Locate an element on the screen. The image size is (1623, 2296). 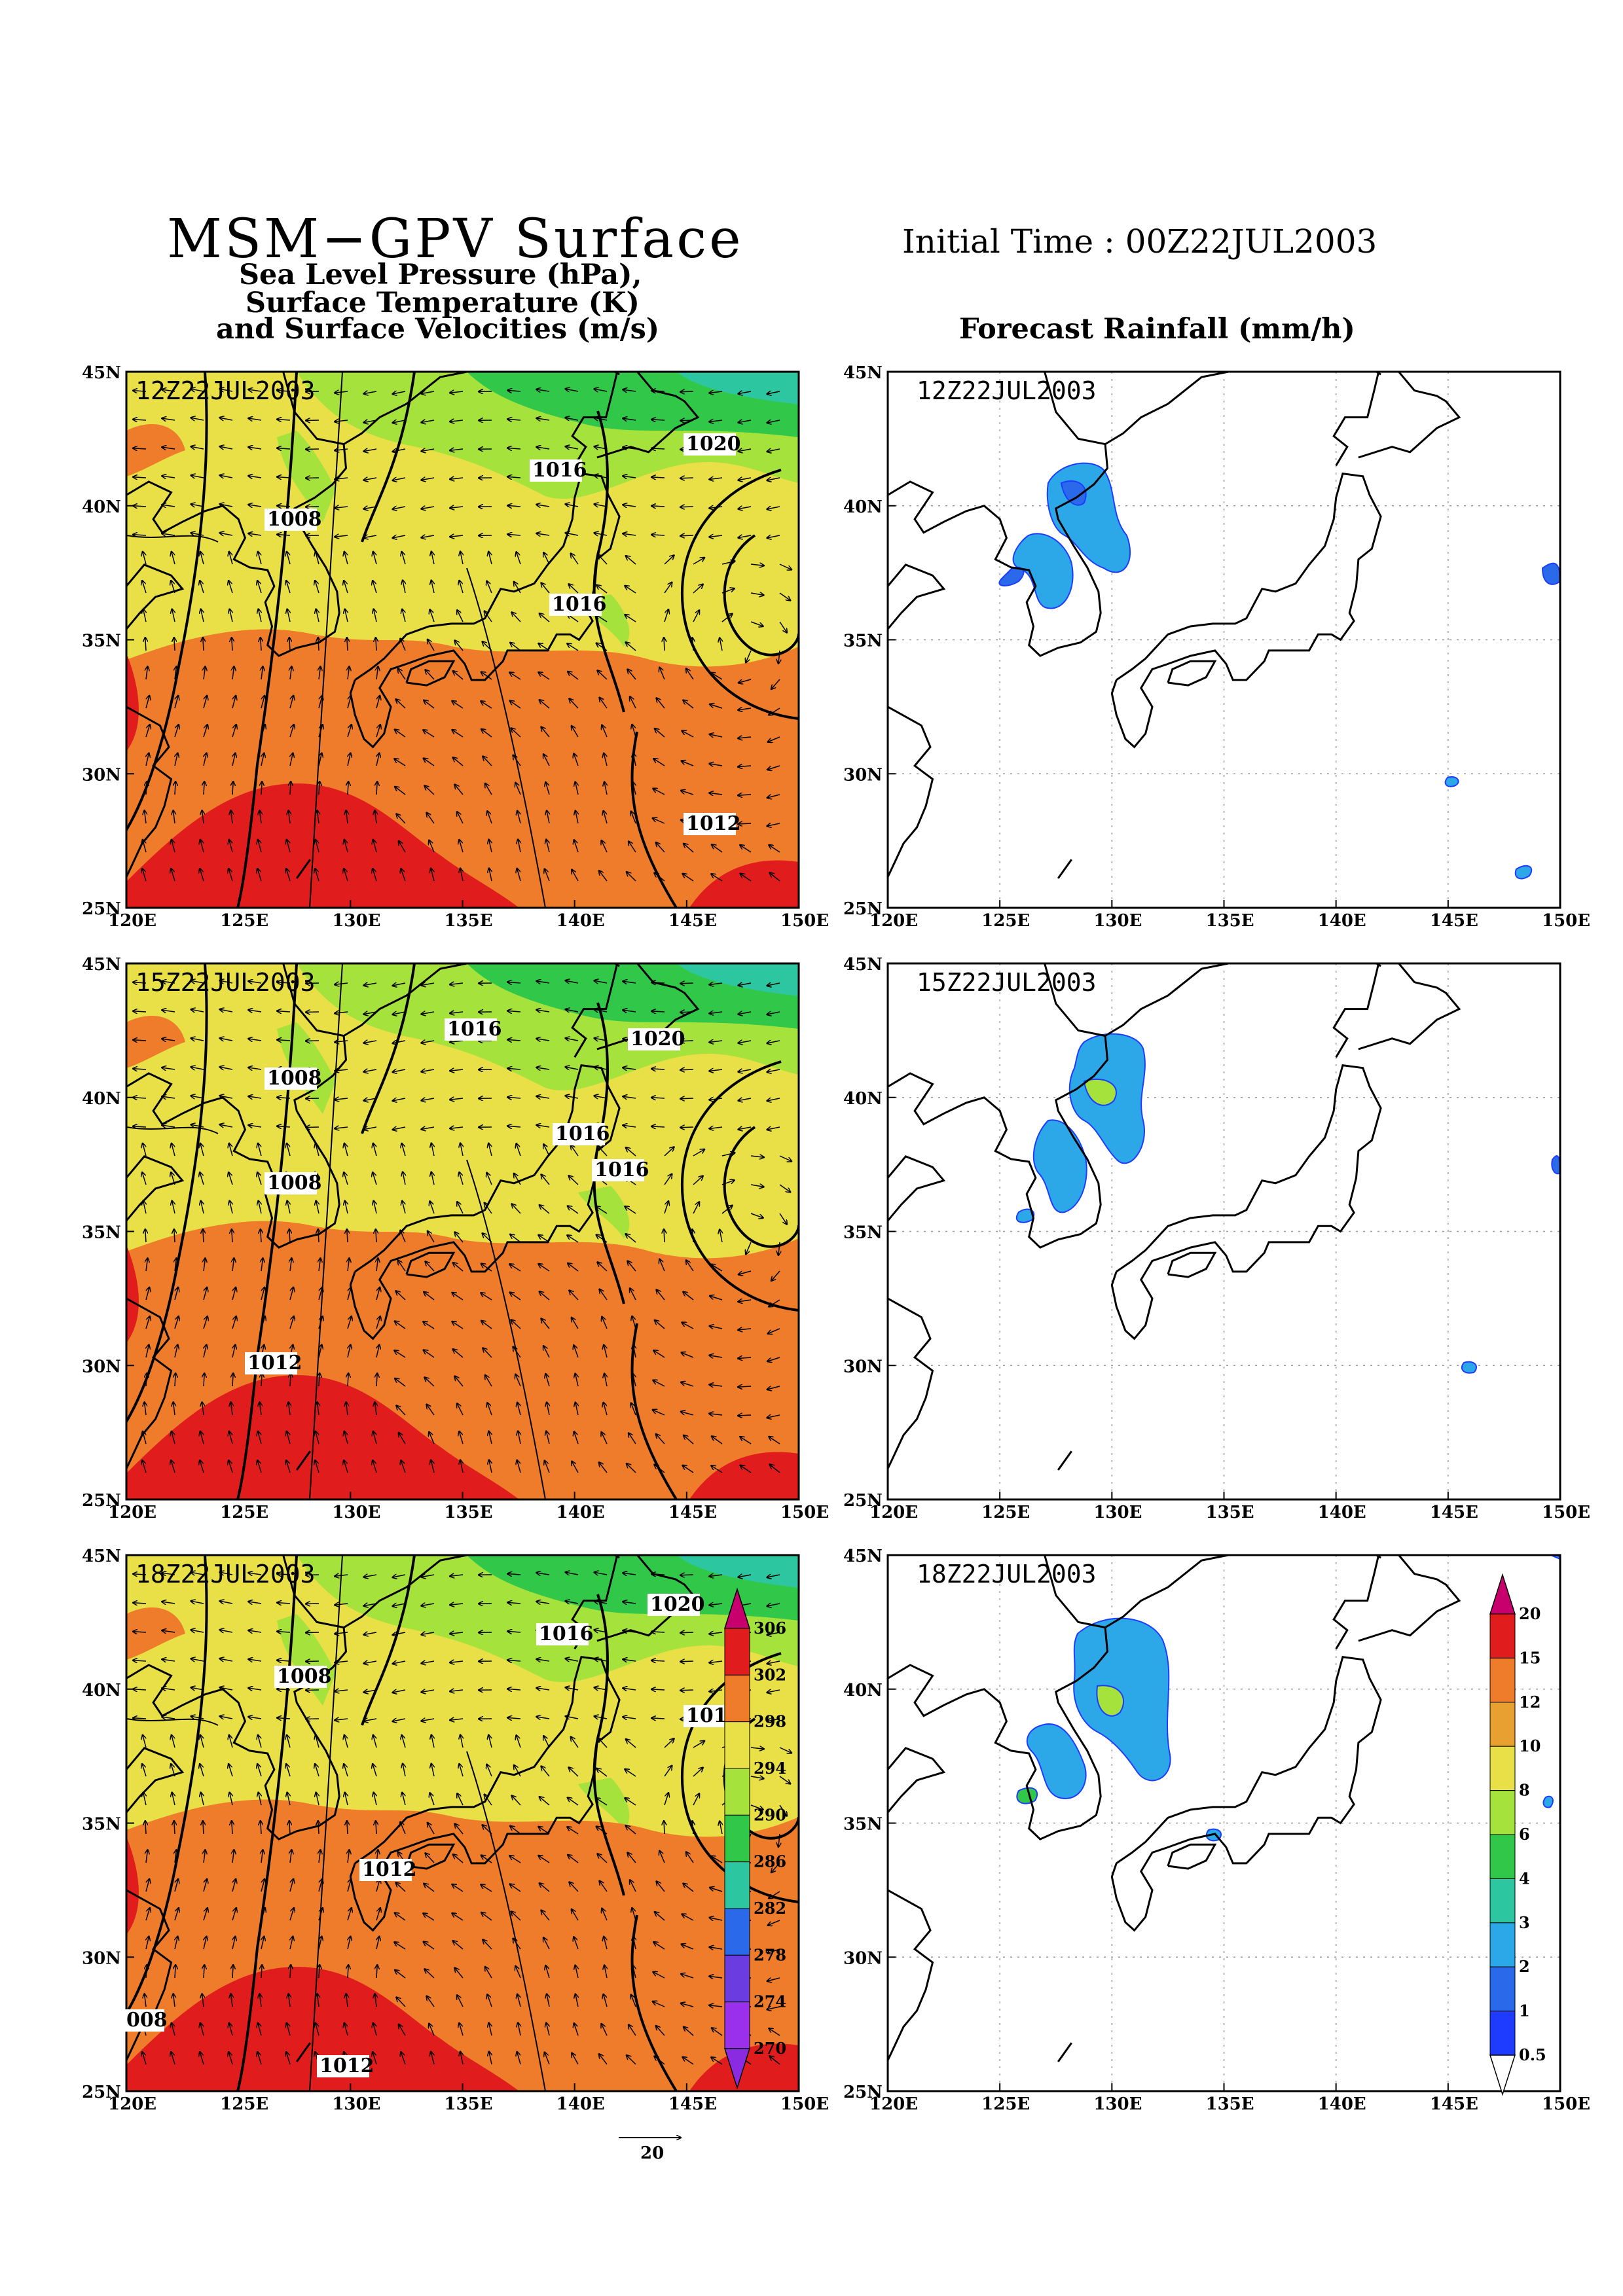
isobar-label: 1012 is located at coordinates (389, 1869).